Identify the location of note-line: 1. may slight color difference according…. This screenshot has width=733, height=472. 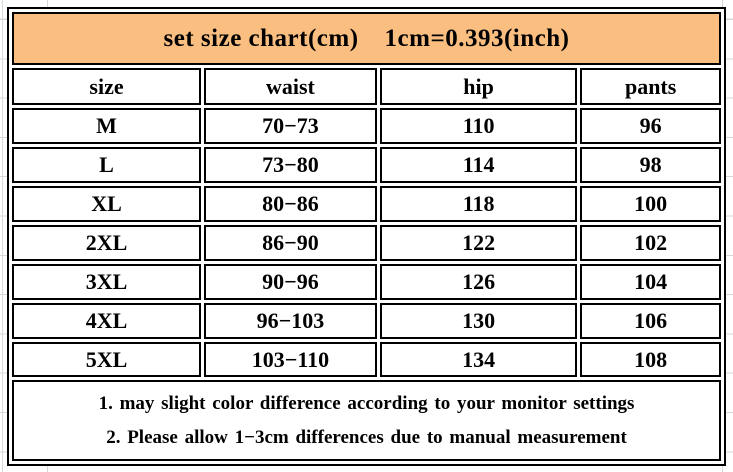
(366, 403).